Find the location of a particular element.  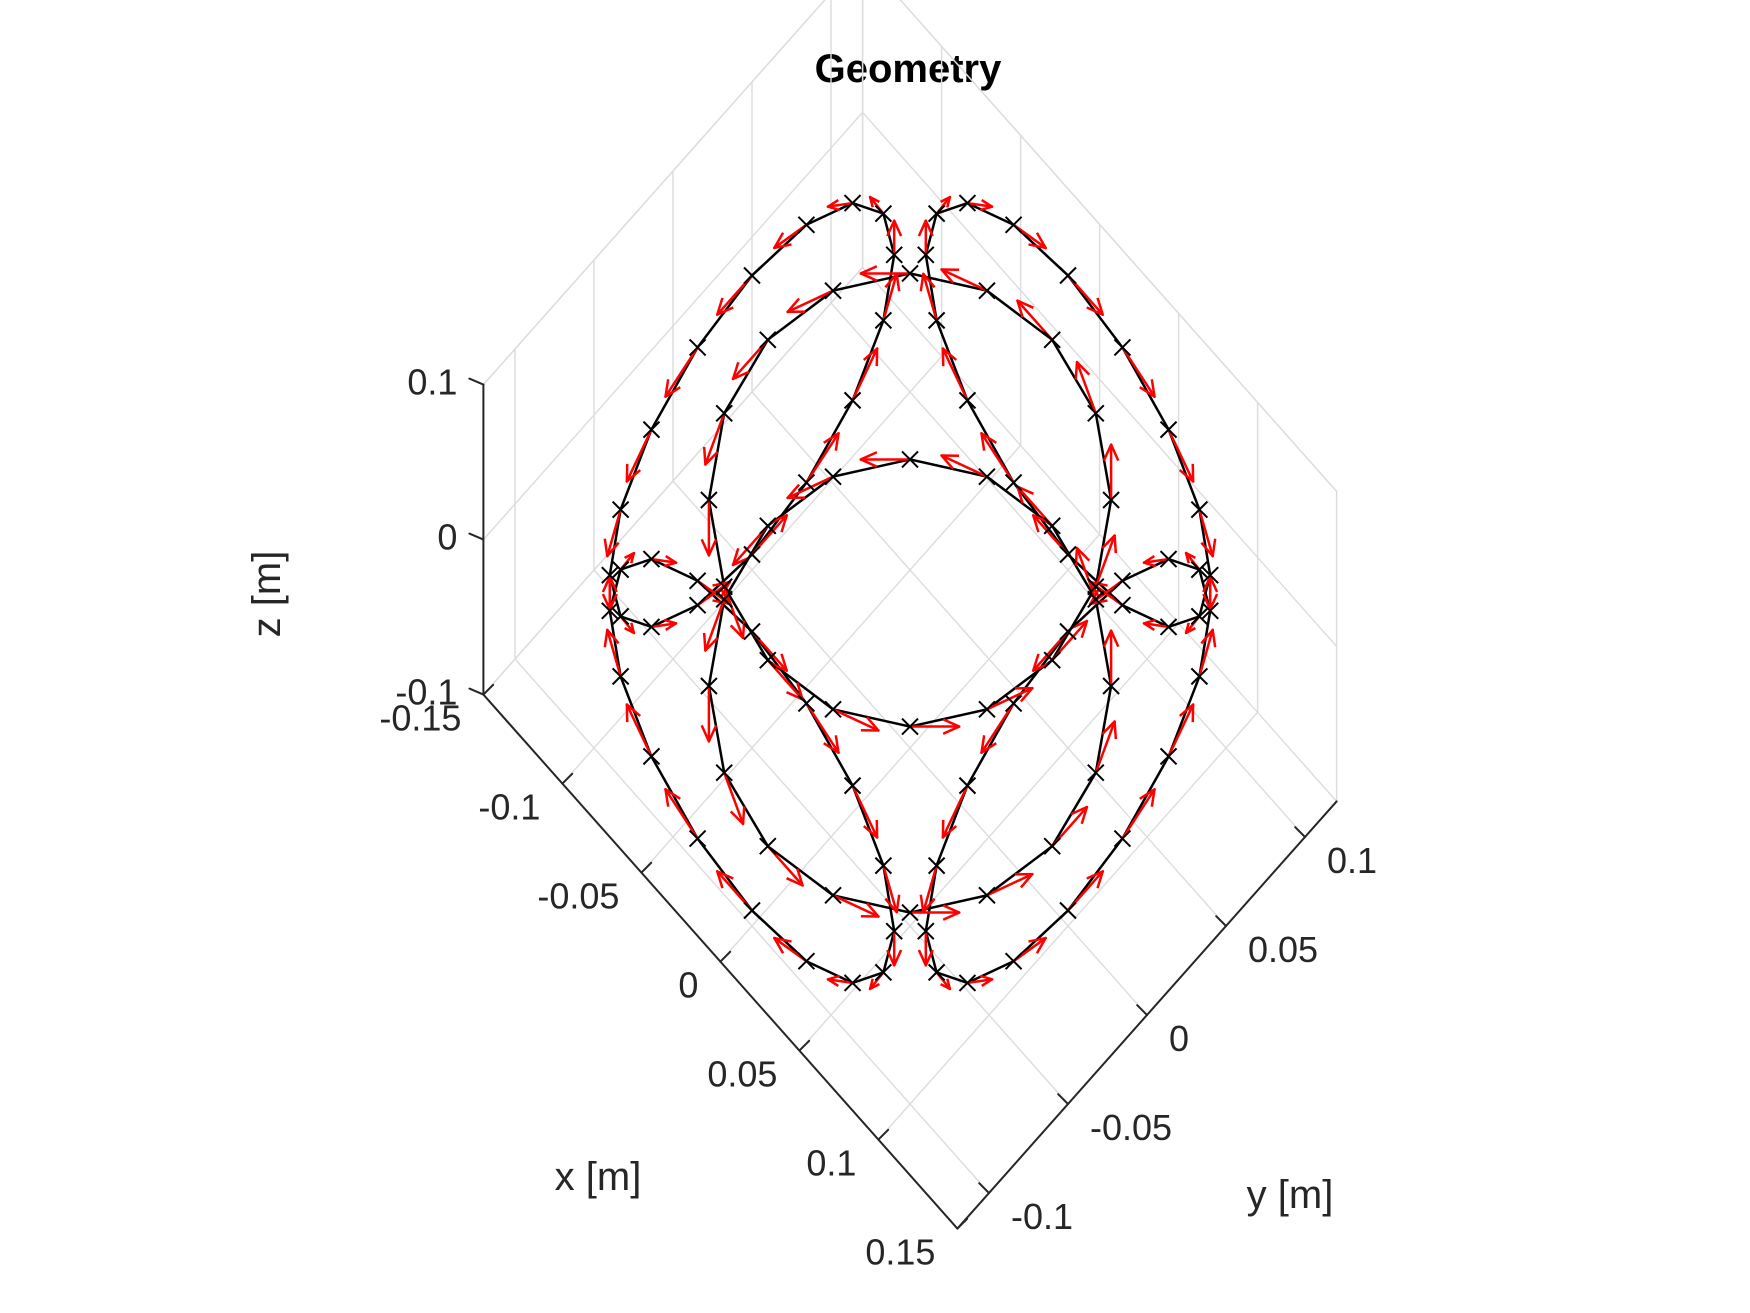

y-tick-label: -0.1 is located at coordinates (1042, 1216).